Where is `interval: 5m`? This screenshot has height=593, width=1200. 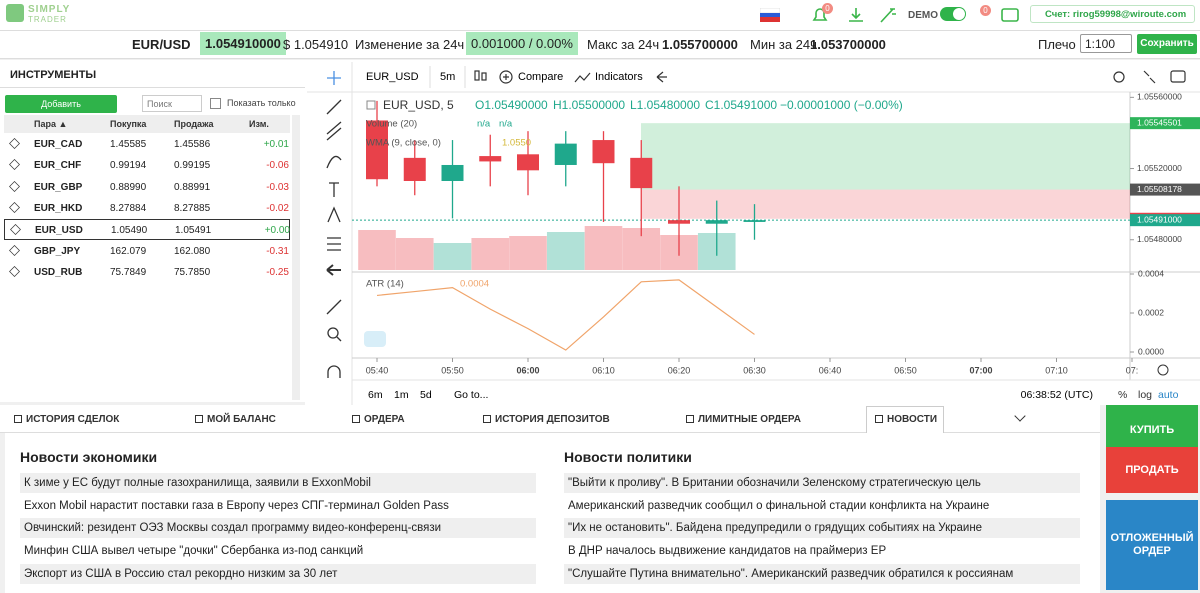 interval: 5m is located at coordinates (447, 77).